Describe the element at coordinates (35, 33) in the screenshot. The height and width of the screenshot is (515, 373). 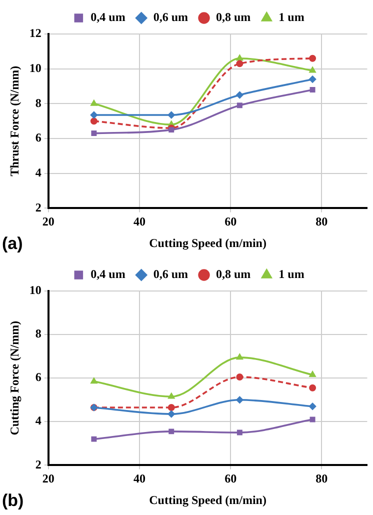
I see `y-tick-label: 12` at that location.